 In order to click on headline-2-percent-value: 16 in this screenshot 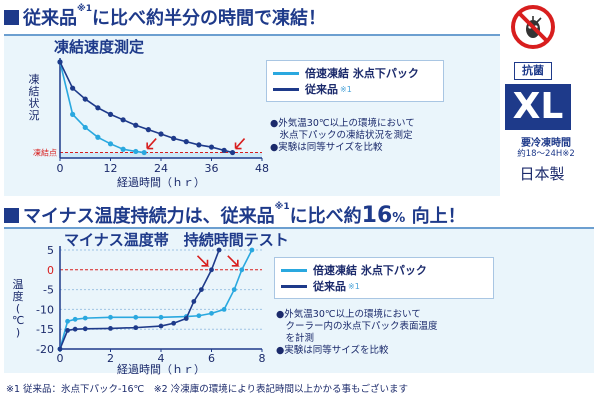, I will do `click(377, 215)`.